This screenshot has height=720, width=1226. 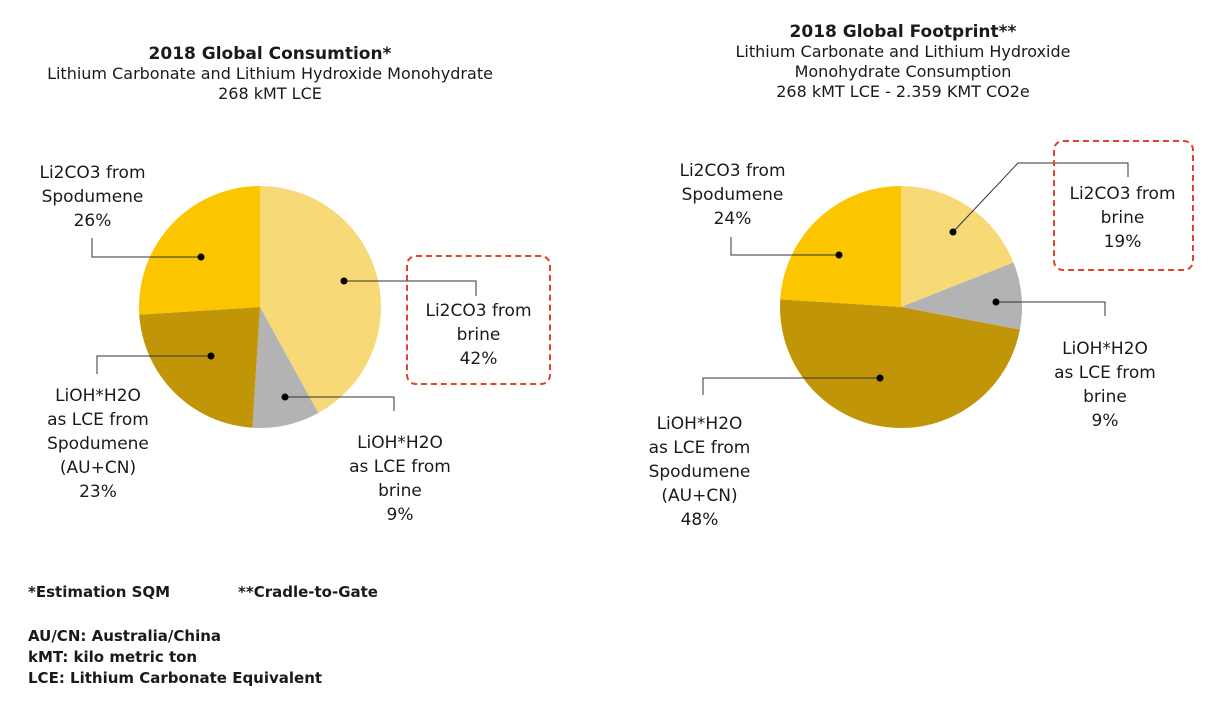 I want to click on chart-2-highlight-box, so click(x=1123, y=205).